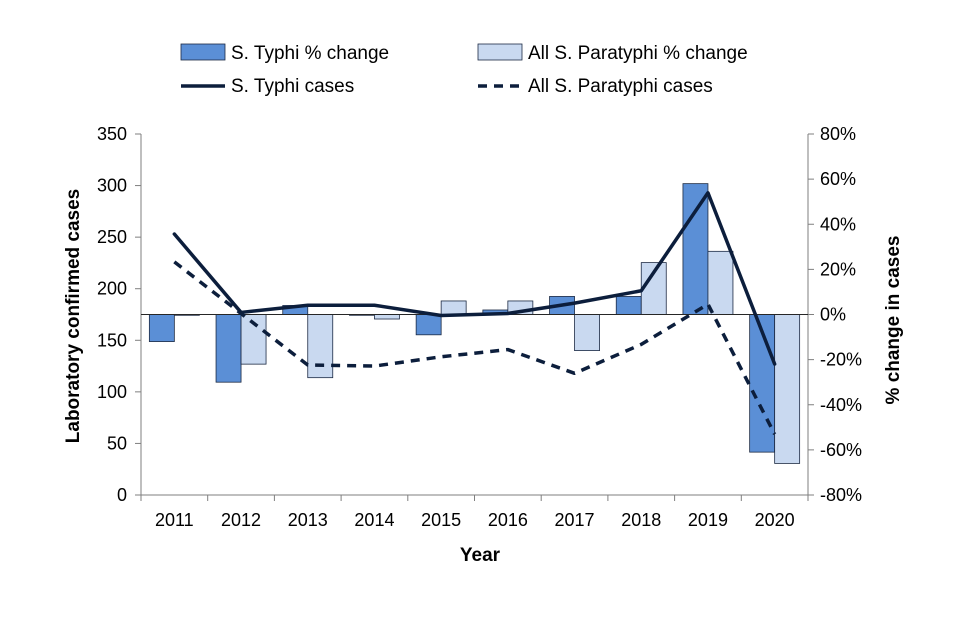 Image resolution: width=960 pixels, height=640 pixels. What do you see at coordinates (838, 269) in the screenshot?
I see `right-tick-label: 20%` at bounding box center [838, 269].